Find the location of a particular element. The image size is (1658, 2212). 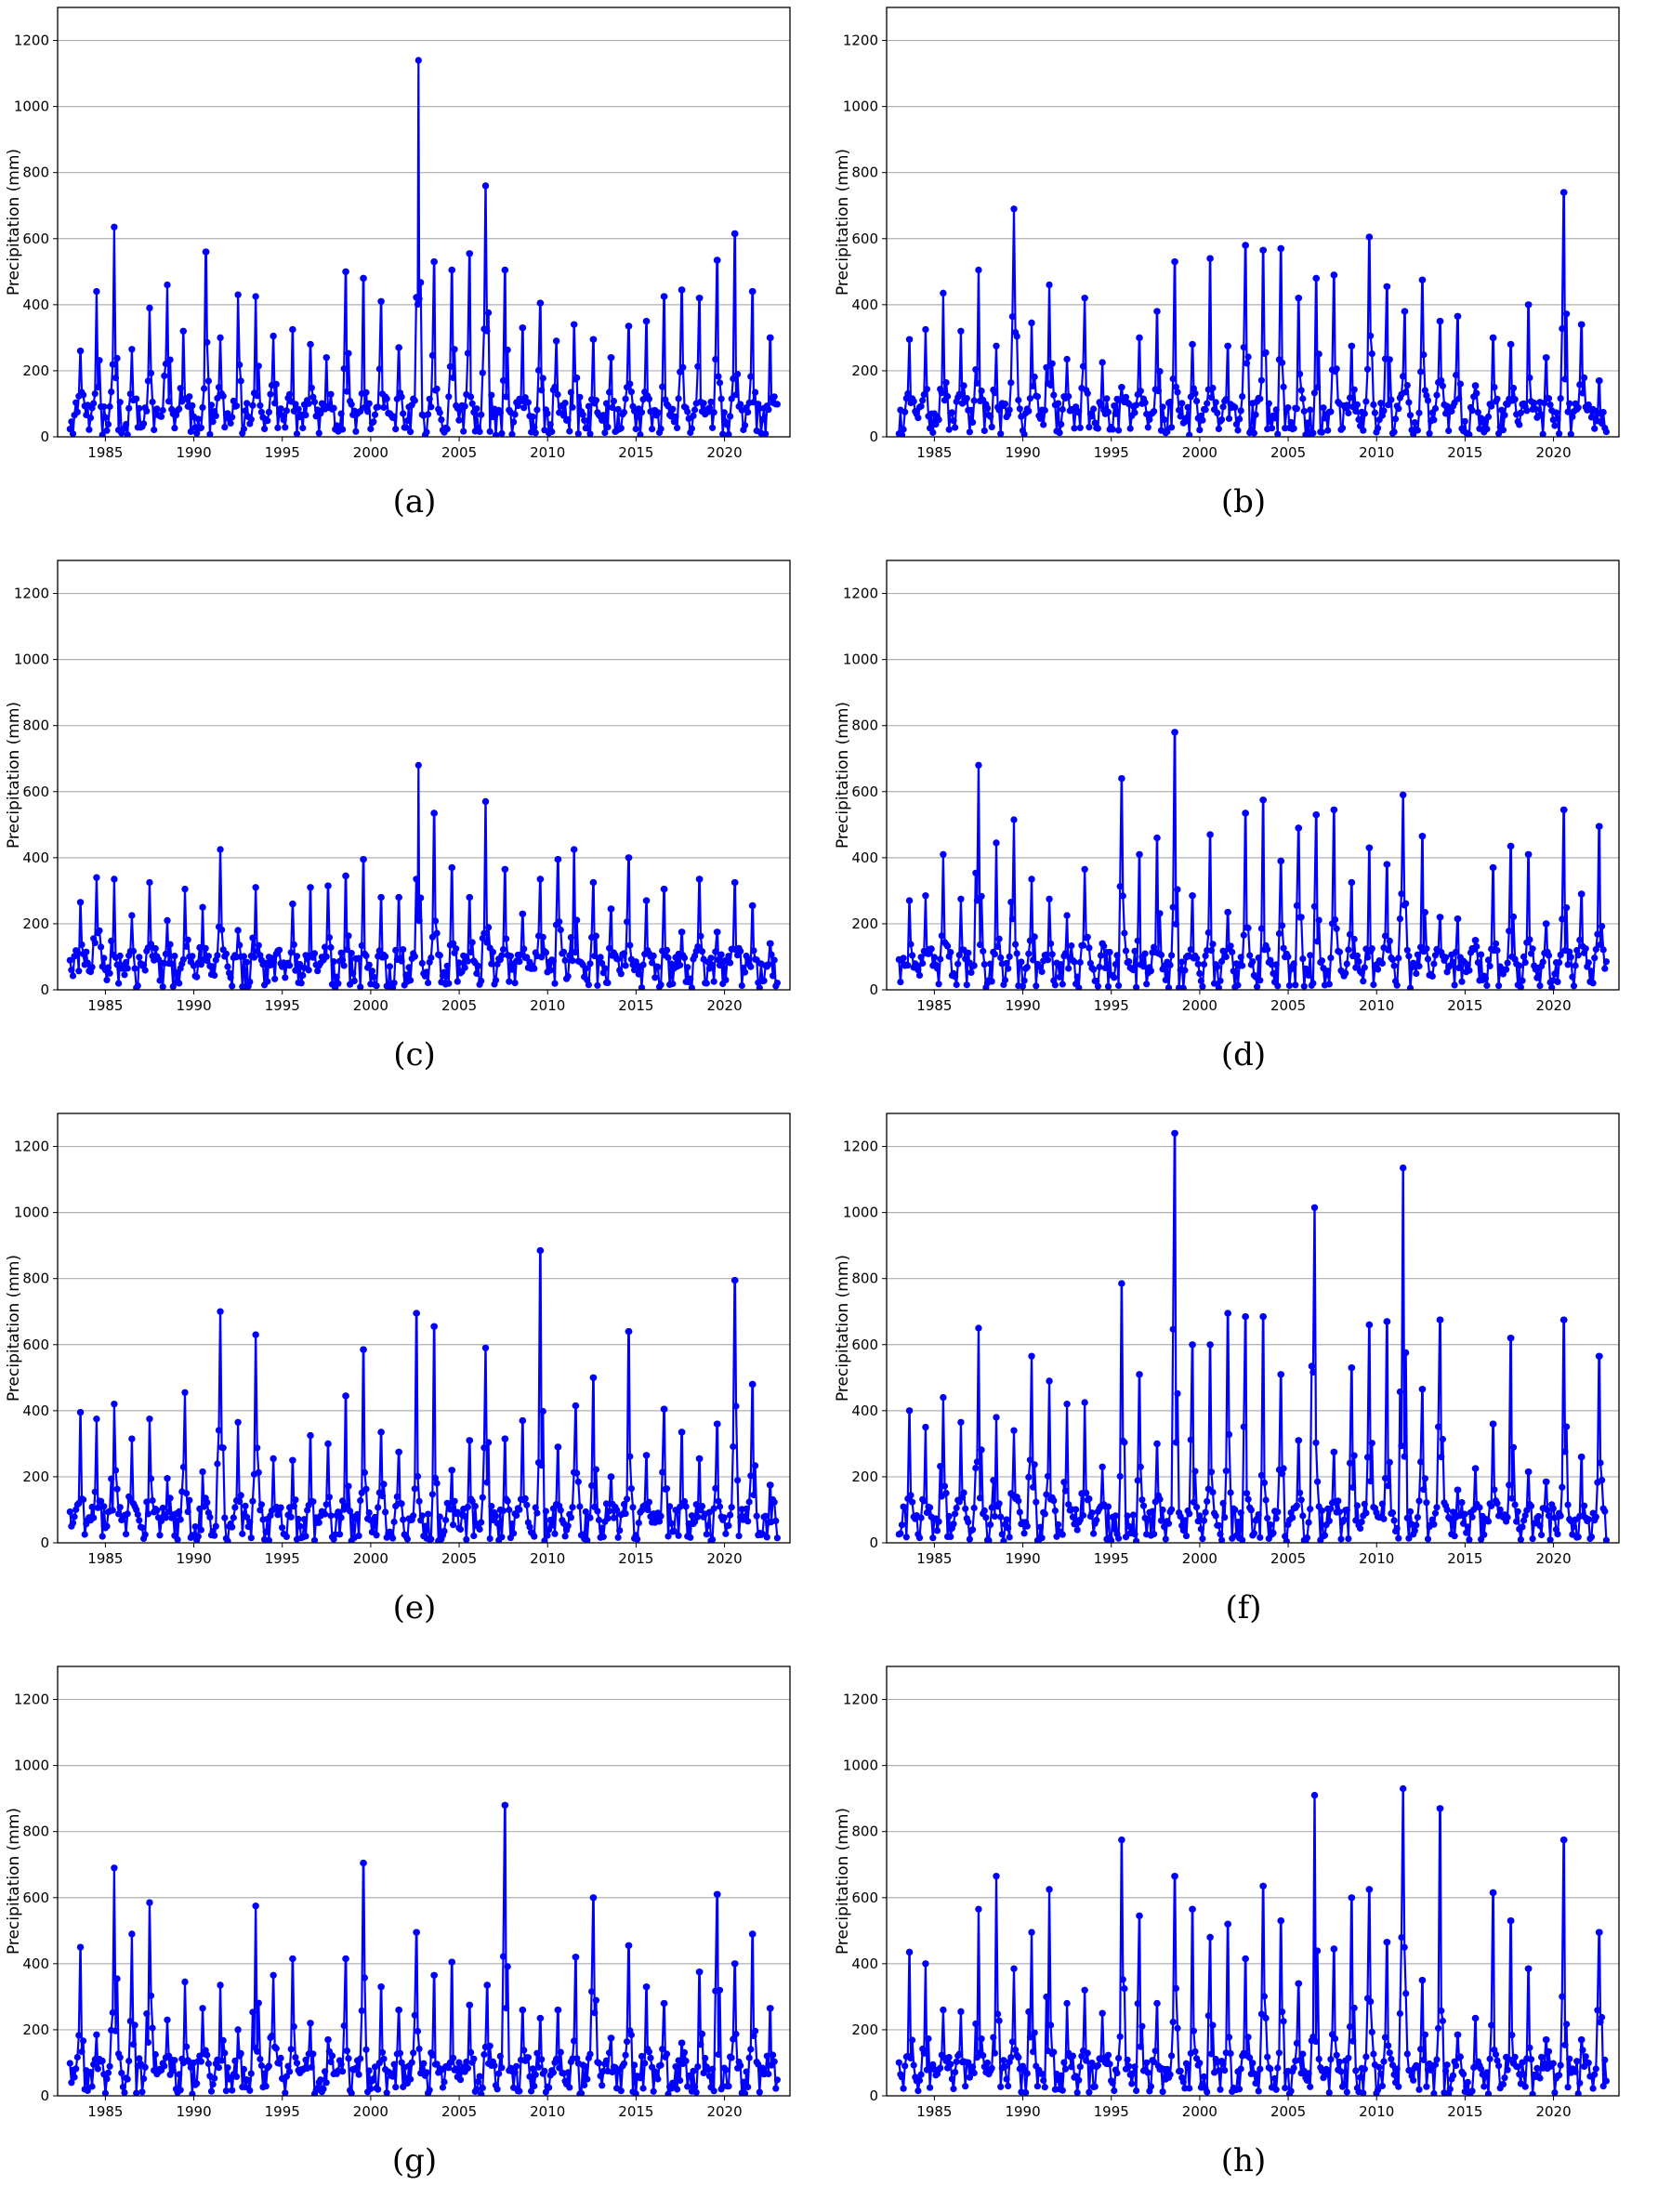

x-tick-label: 2005 is located at coordinates (1288, 2111).